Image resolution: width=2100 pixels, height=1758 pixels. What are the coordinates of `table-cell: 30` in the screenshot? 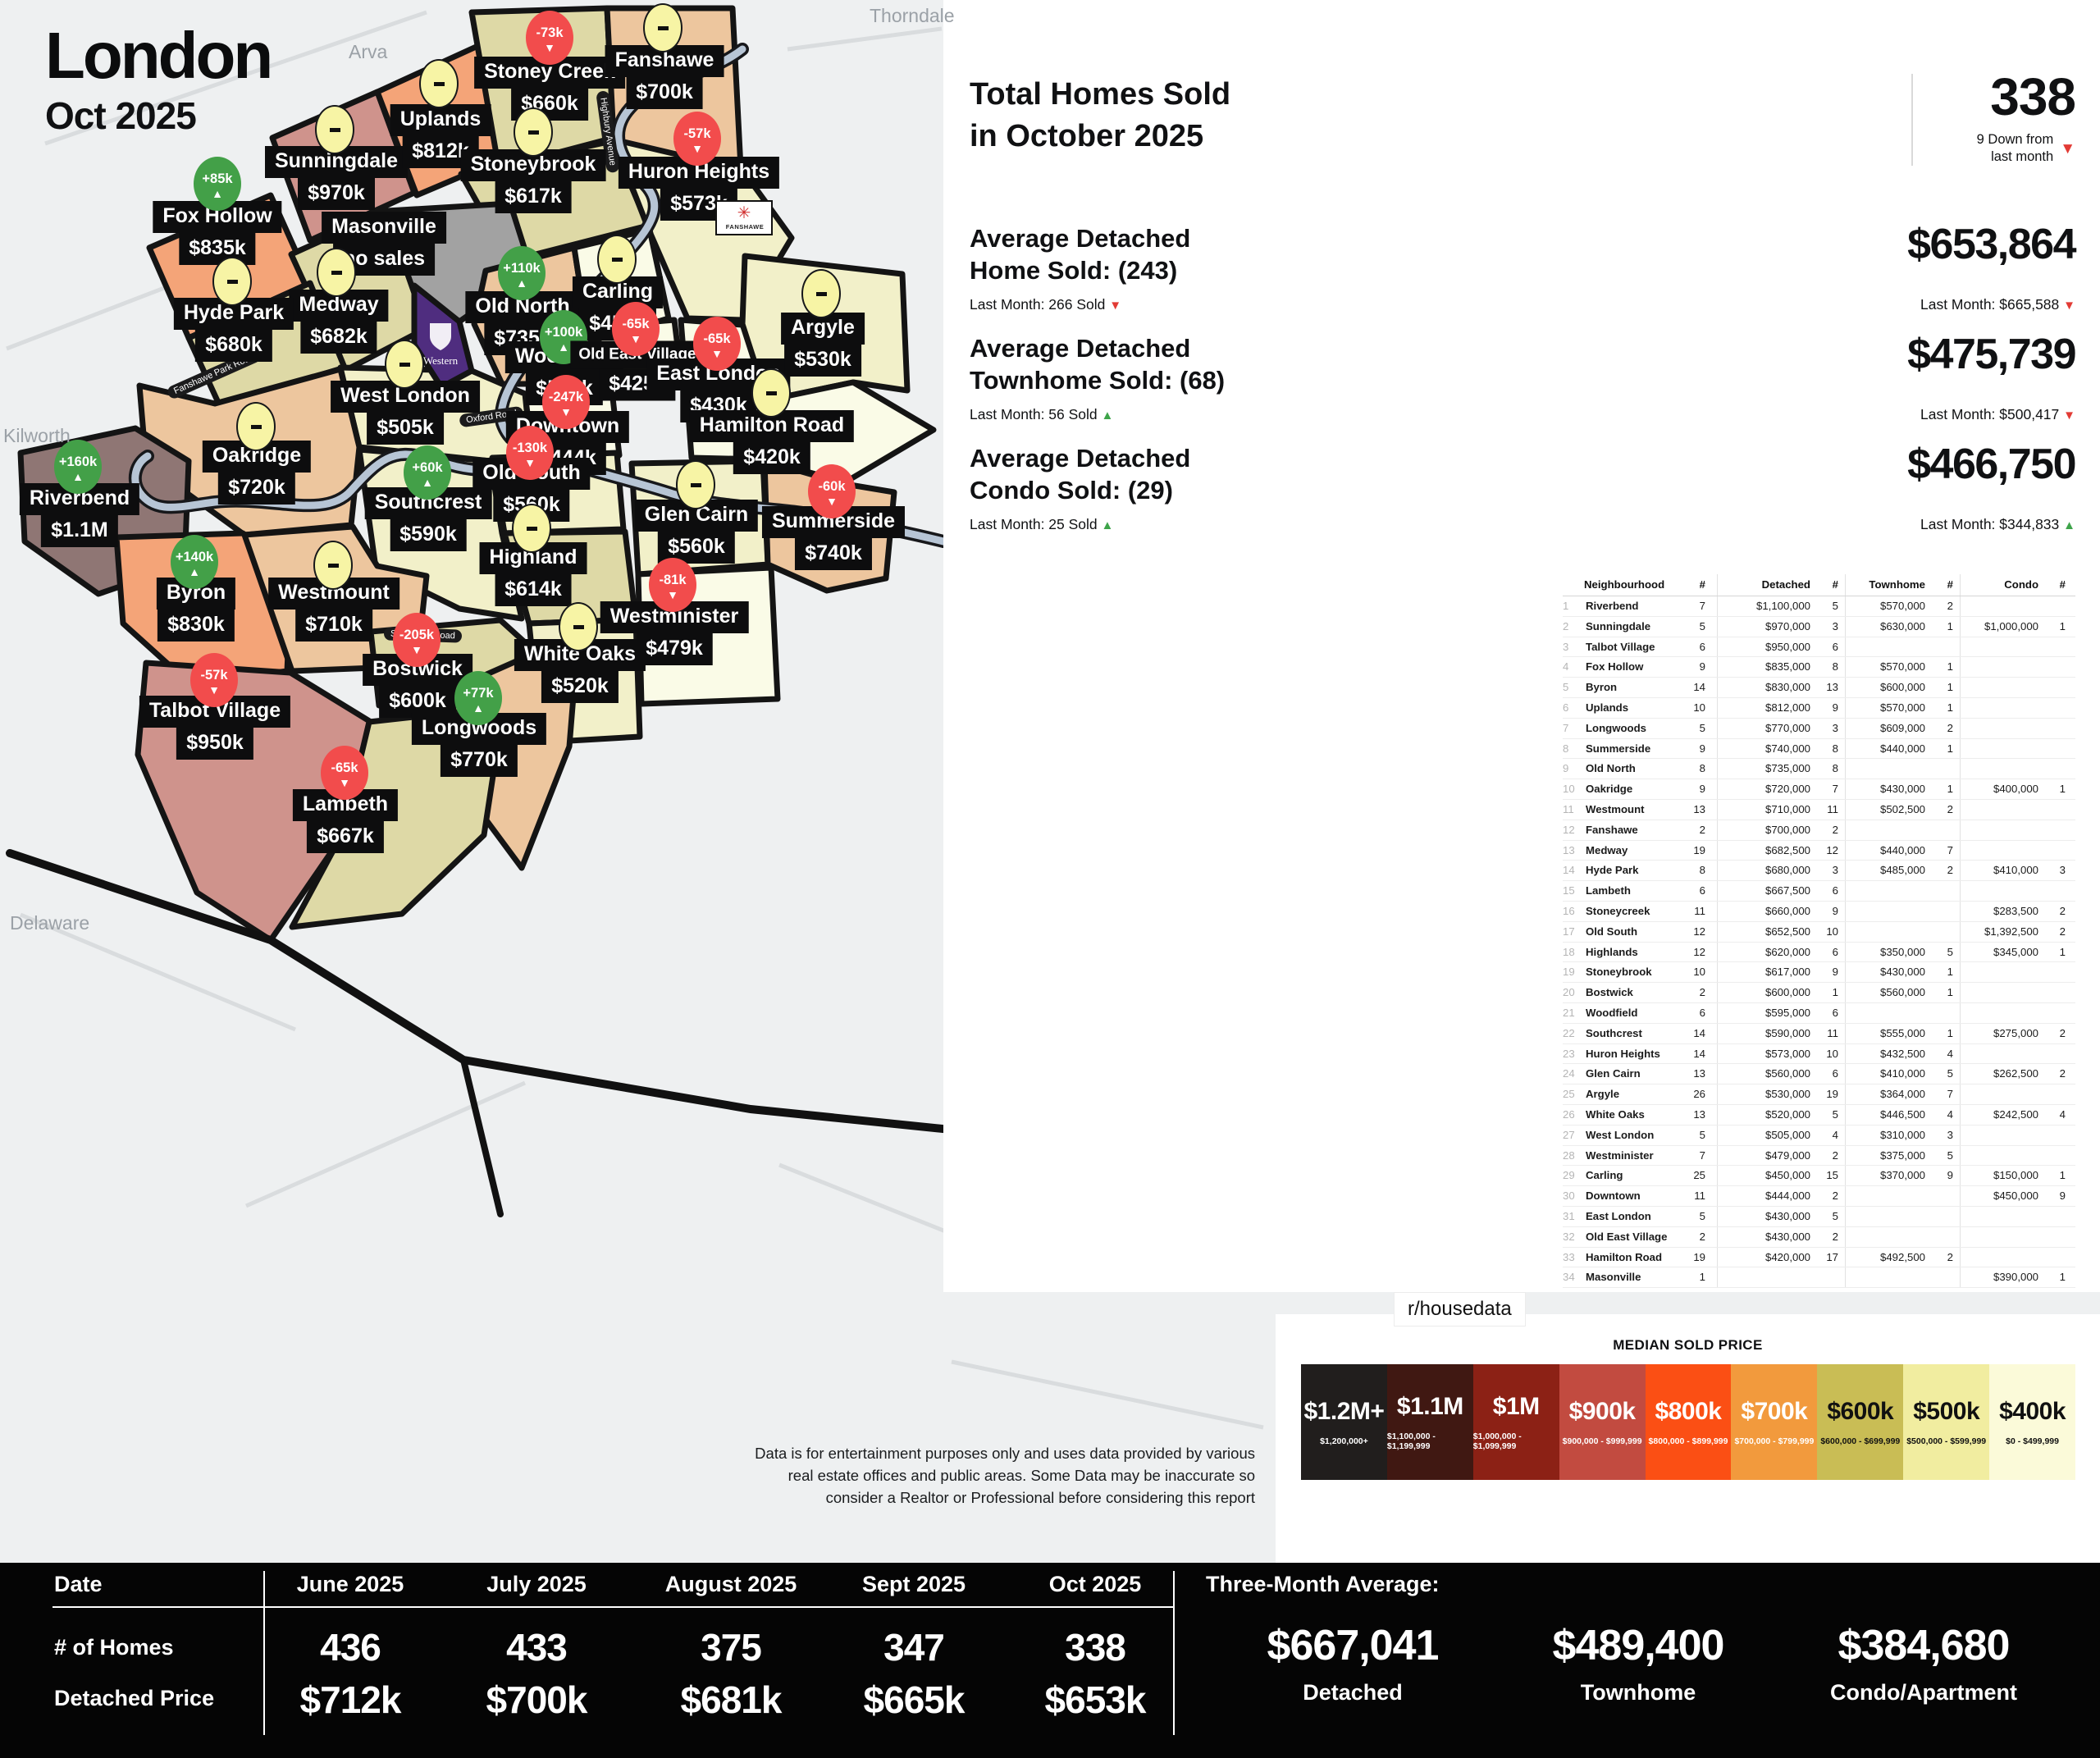 It's located at (1569, 1196).